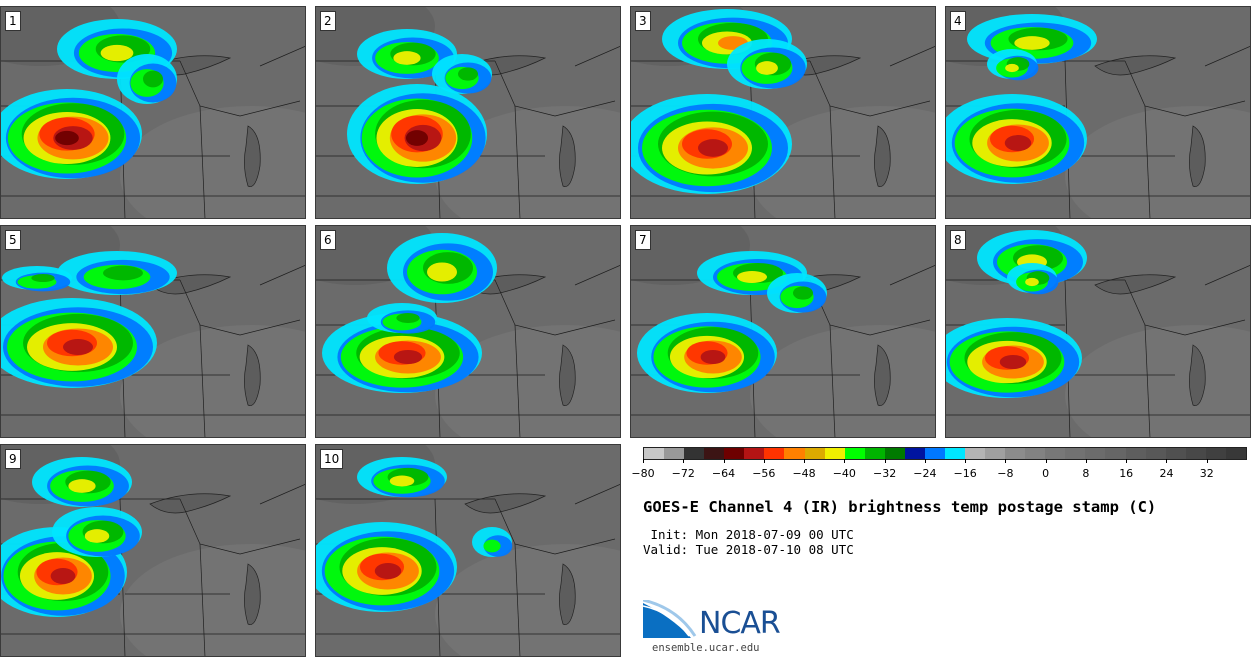  I want to click on colorbar-swatches, so click(945, 453).